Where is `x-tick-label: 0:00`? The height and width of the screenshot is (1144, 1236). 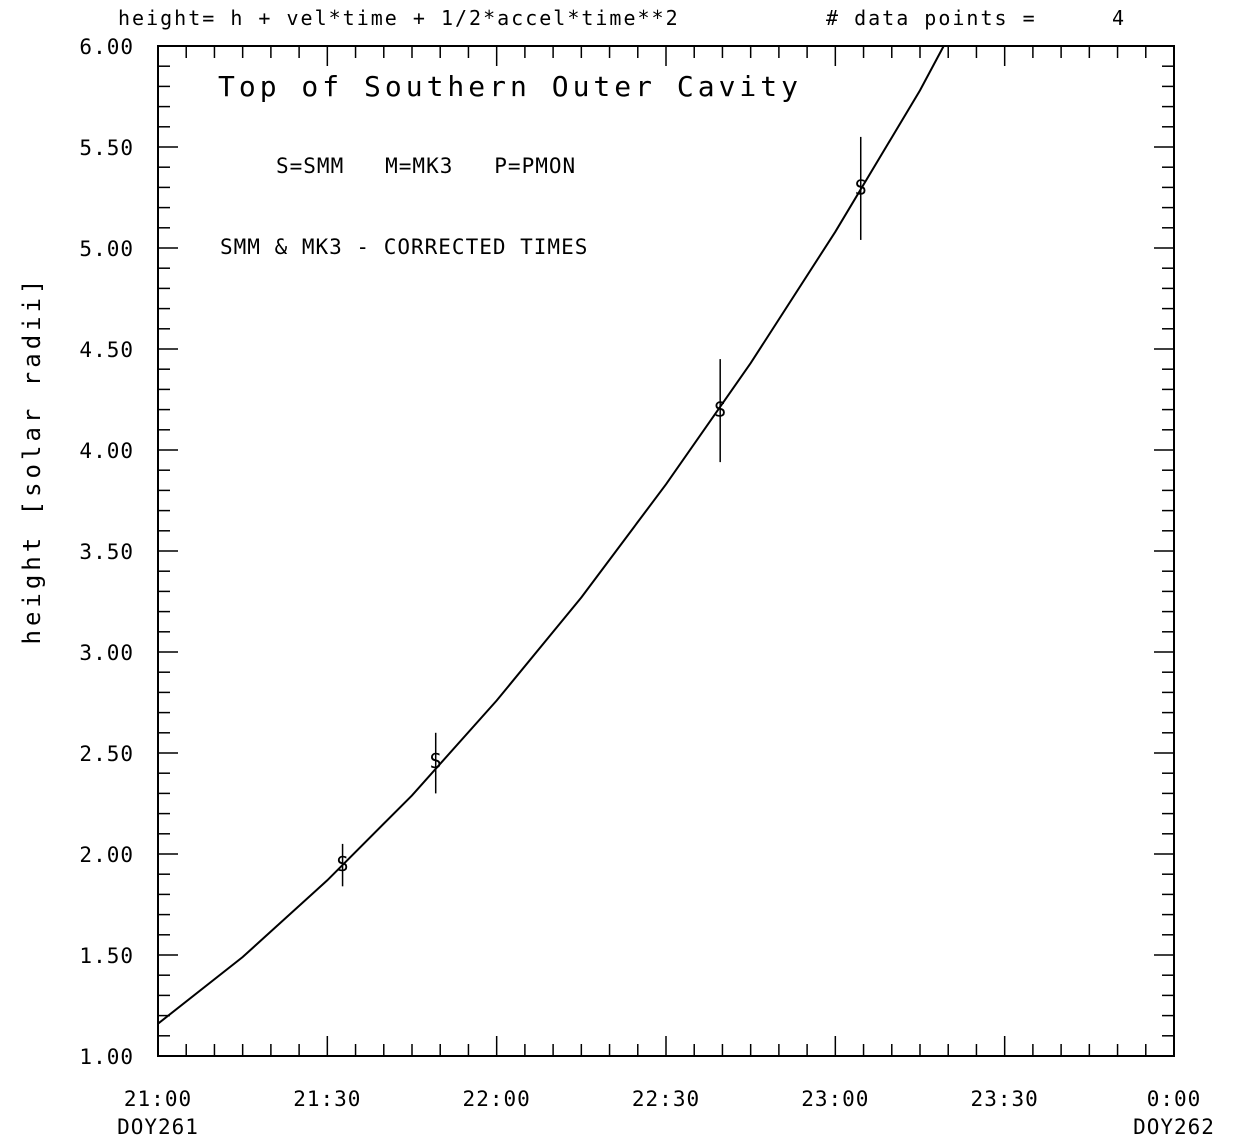
x-tick-label: 0:00 is located at coordinates (1174, 1099).